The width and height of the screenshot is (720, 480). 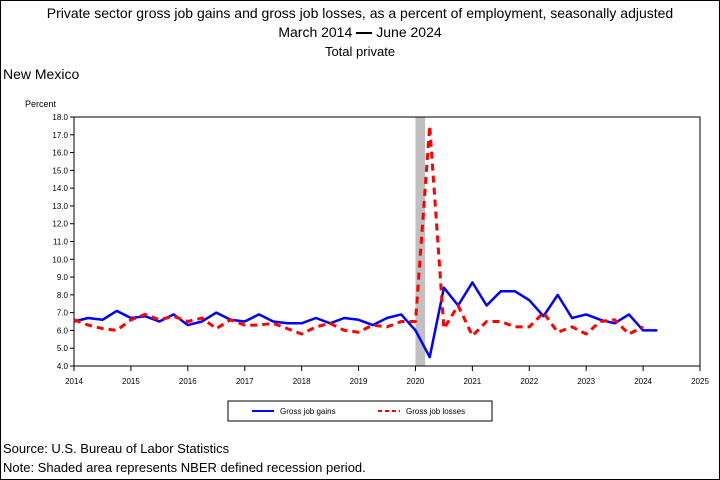 I want to click on legend: Gross job gains Gross job losses, so click(x=360, y=411).